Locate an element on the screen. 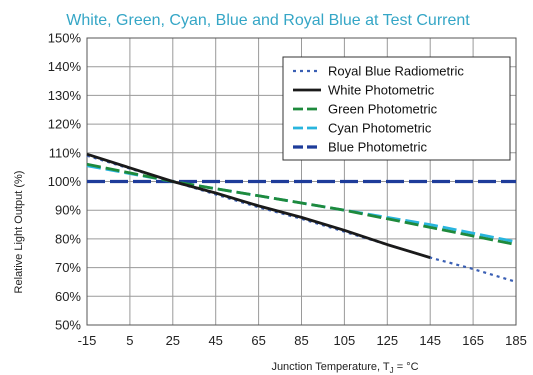 This screenshot has width=533, height=375. legend-label: Royal Blue Radiometric is located at coordinates (396, 71).